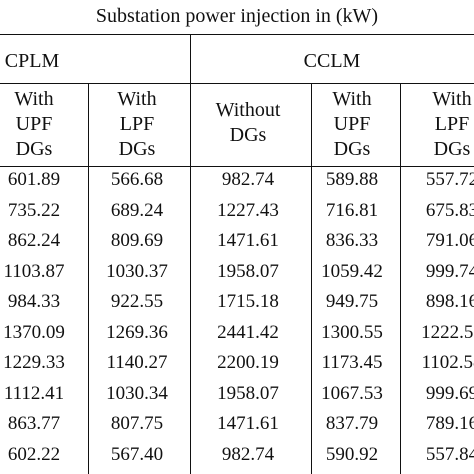 This screenshot has height=474, width=474. I want to click on column-subheader-1-line-3: DGs, so click(34, 149).